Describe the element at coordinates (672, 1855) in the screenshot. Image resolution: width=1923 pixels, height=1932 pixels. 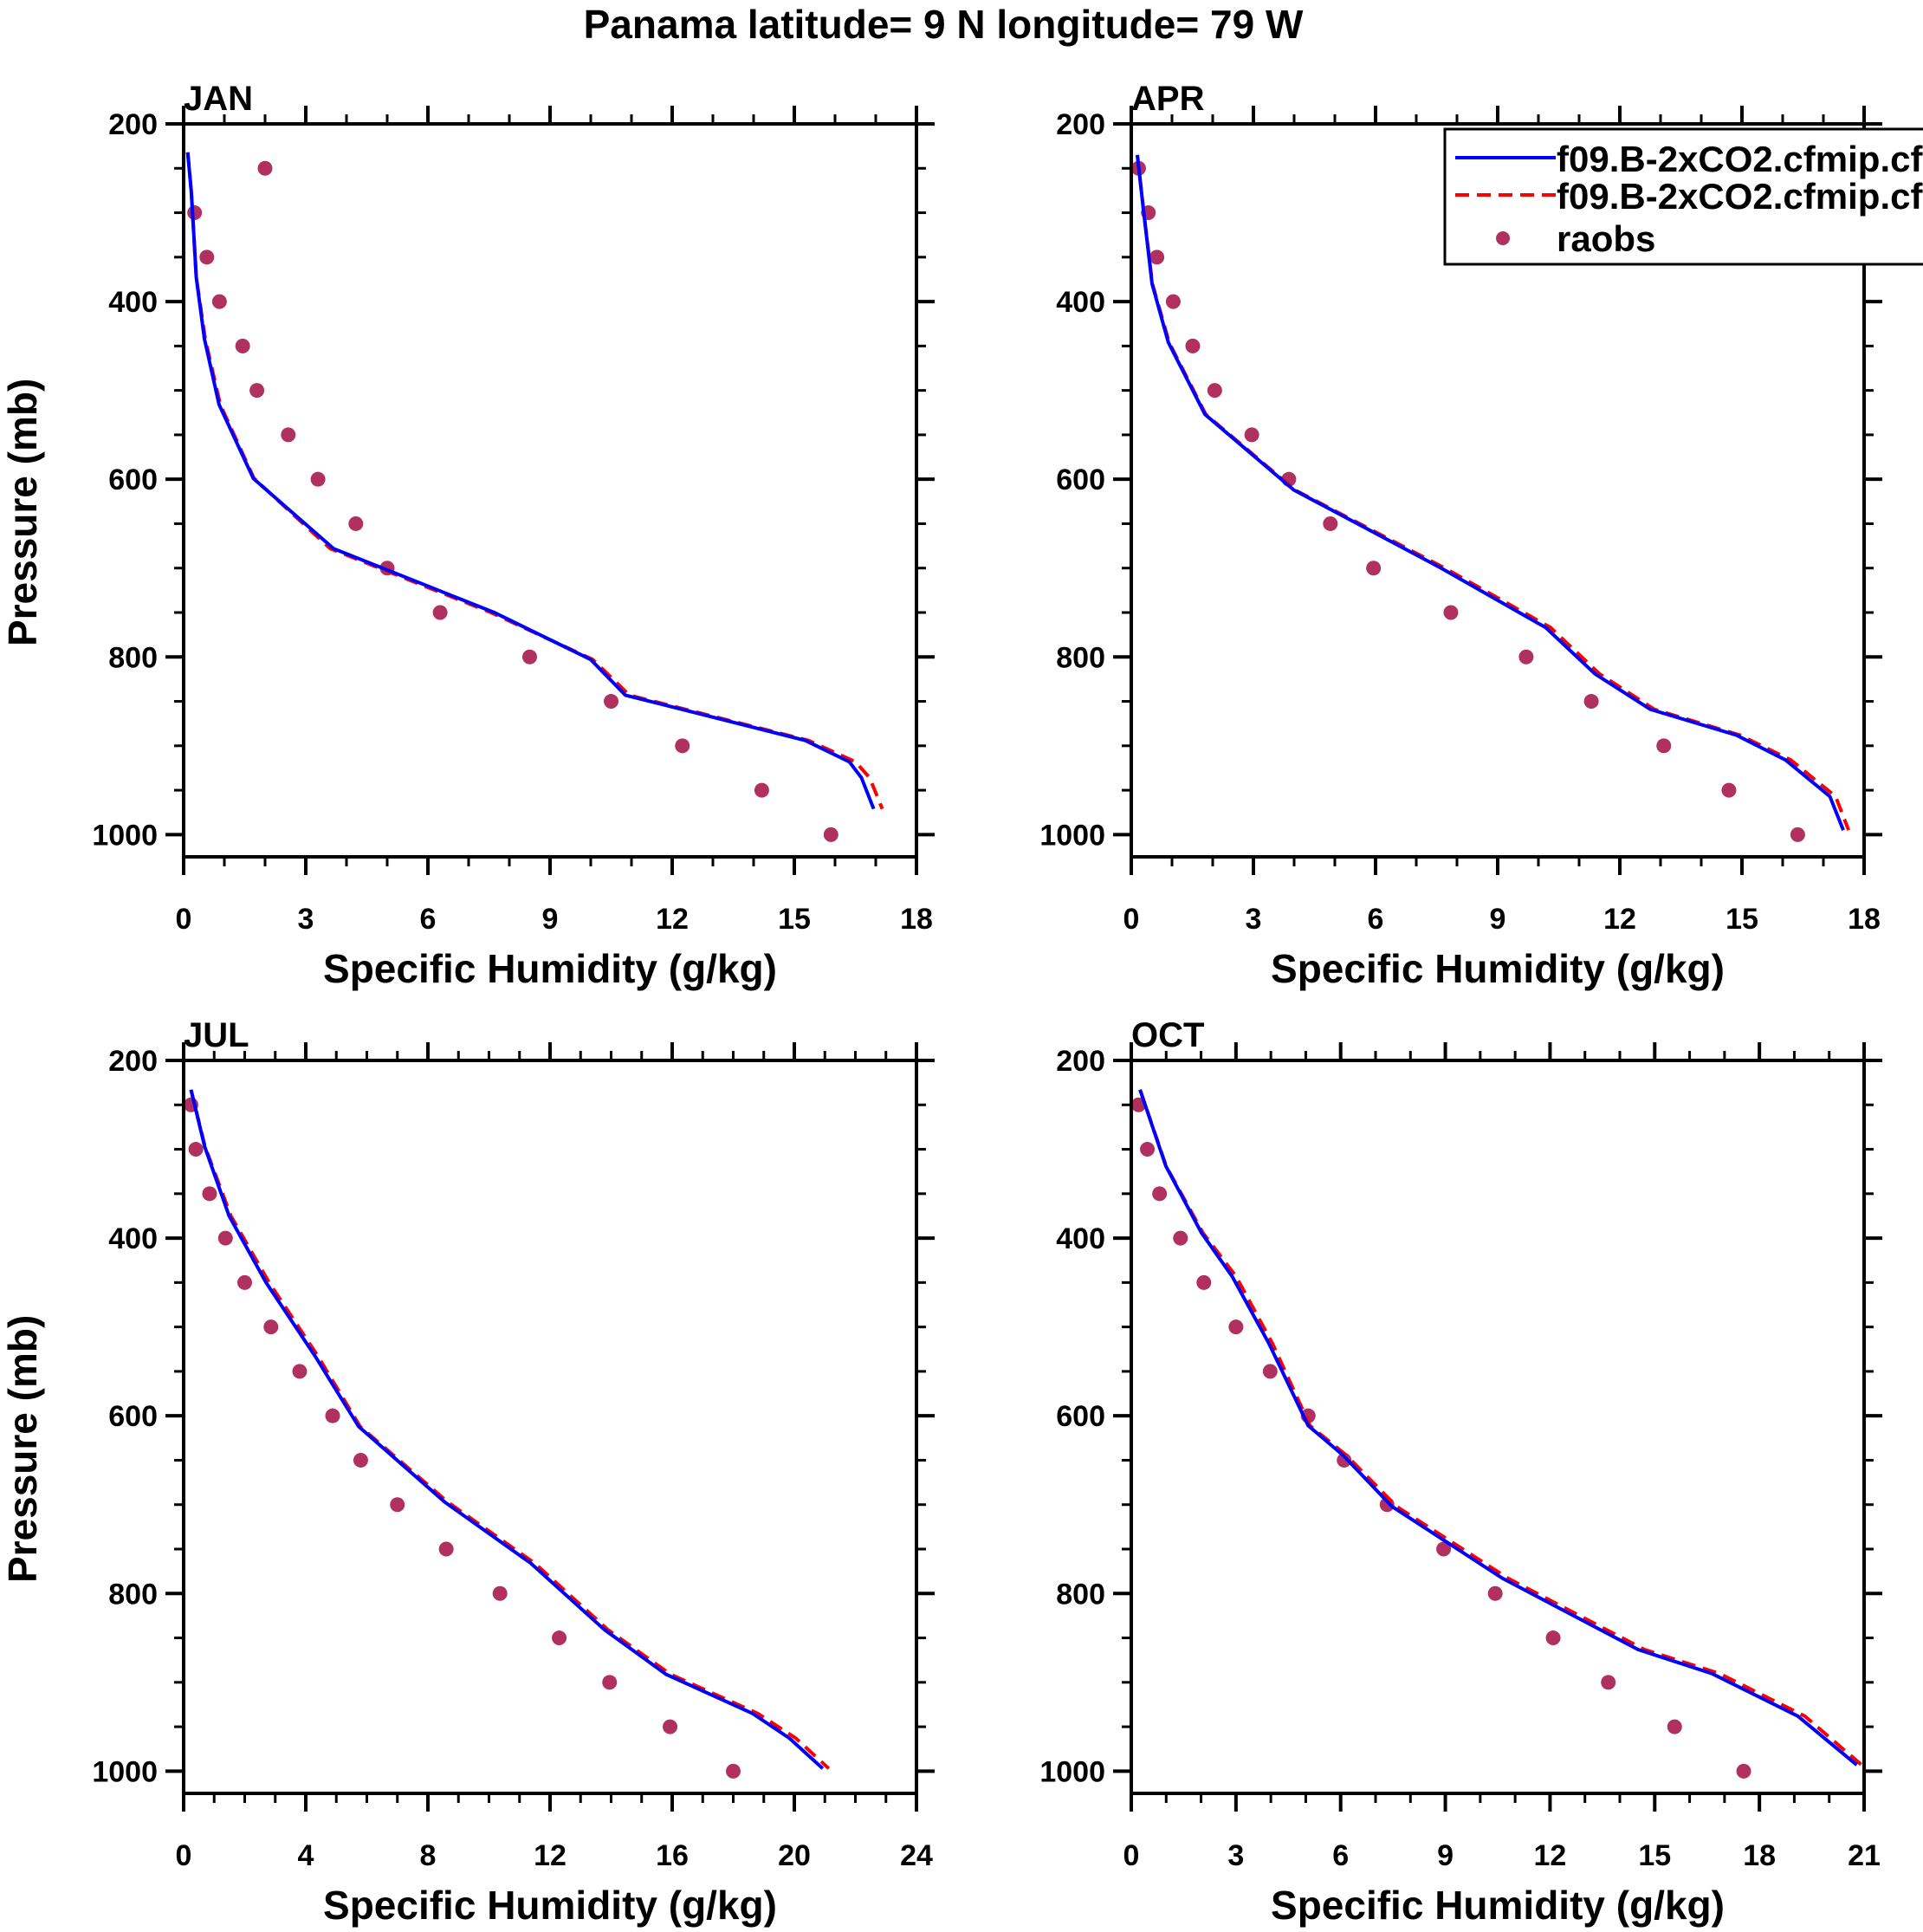
I see `x-tick-label: 16` at that location.